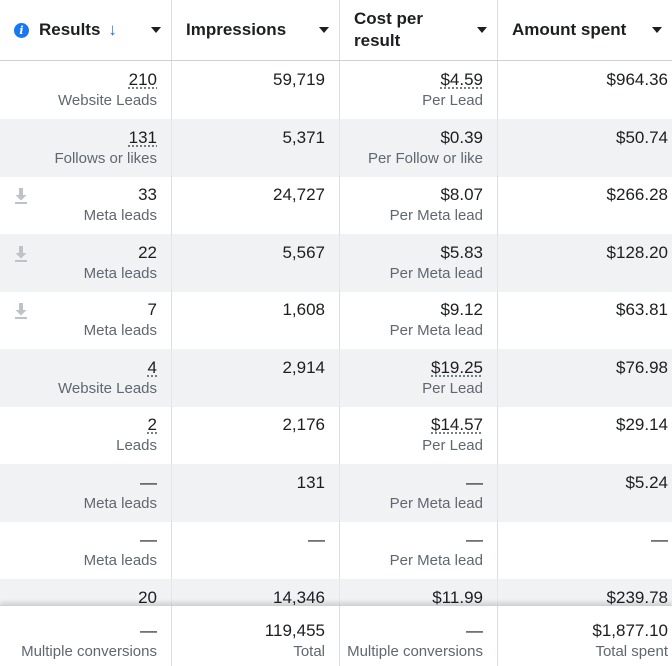 The image size is (672, 666). Describe the element at coordinates (294, 630) in the screenshot. I see `footer-impressions-value: 119,455` at that location.